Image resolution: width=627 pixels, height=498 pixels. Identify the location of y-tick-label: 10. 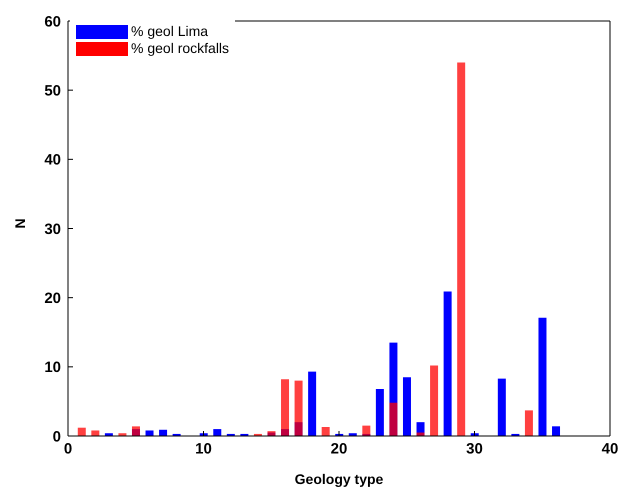
(52, 367).